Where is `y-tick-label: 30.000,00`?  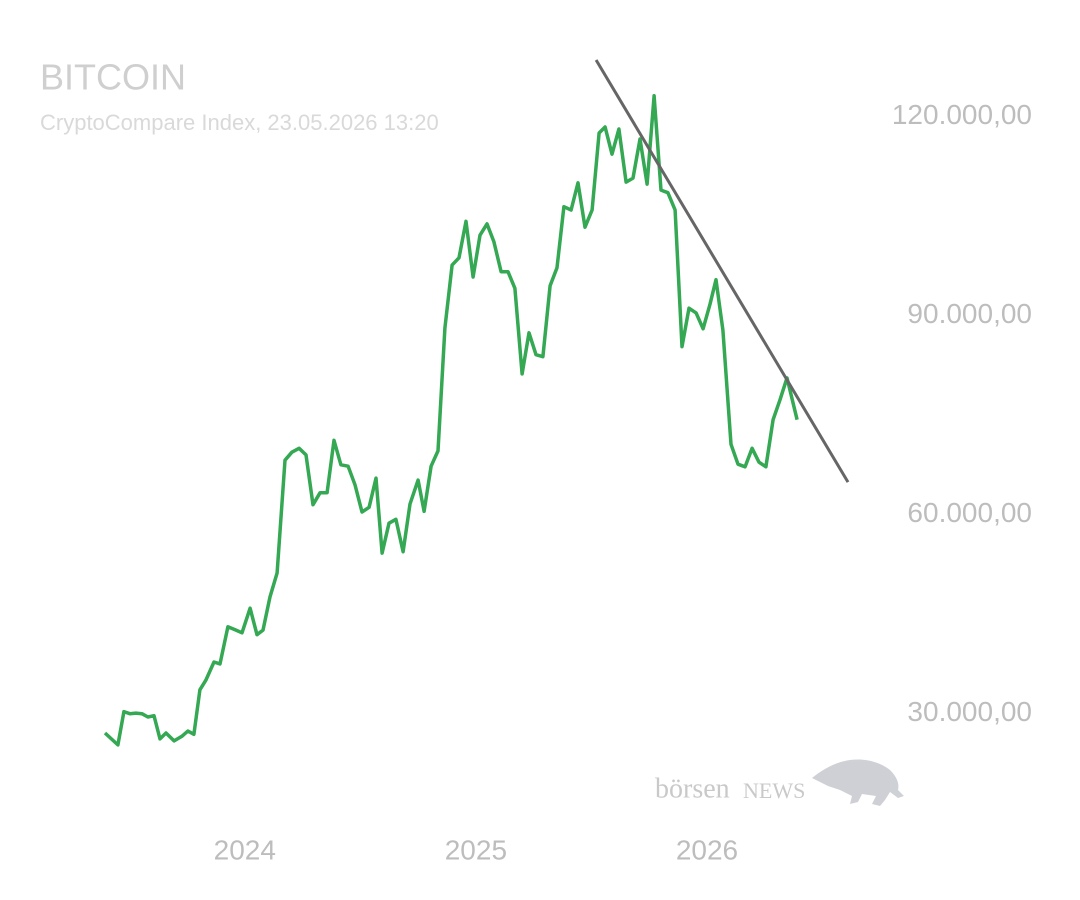
y-tick-label: 30.000,00 is located at coordinates (969, 711).